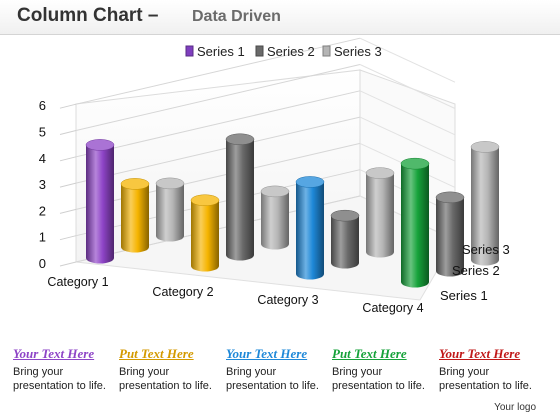  What do you see at coordinates (464, 295) in the screenshot?
I see `depth-tick-label: Series 1` at bounding box center [464, 295].